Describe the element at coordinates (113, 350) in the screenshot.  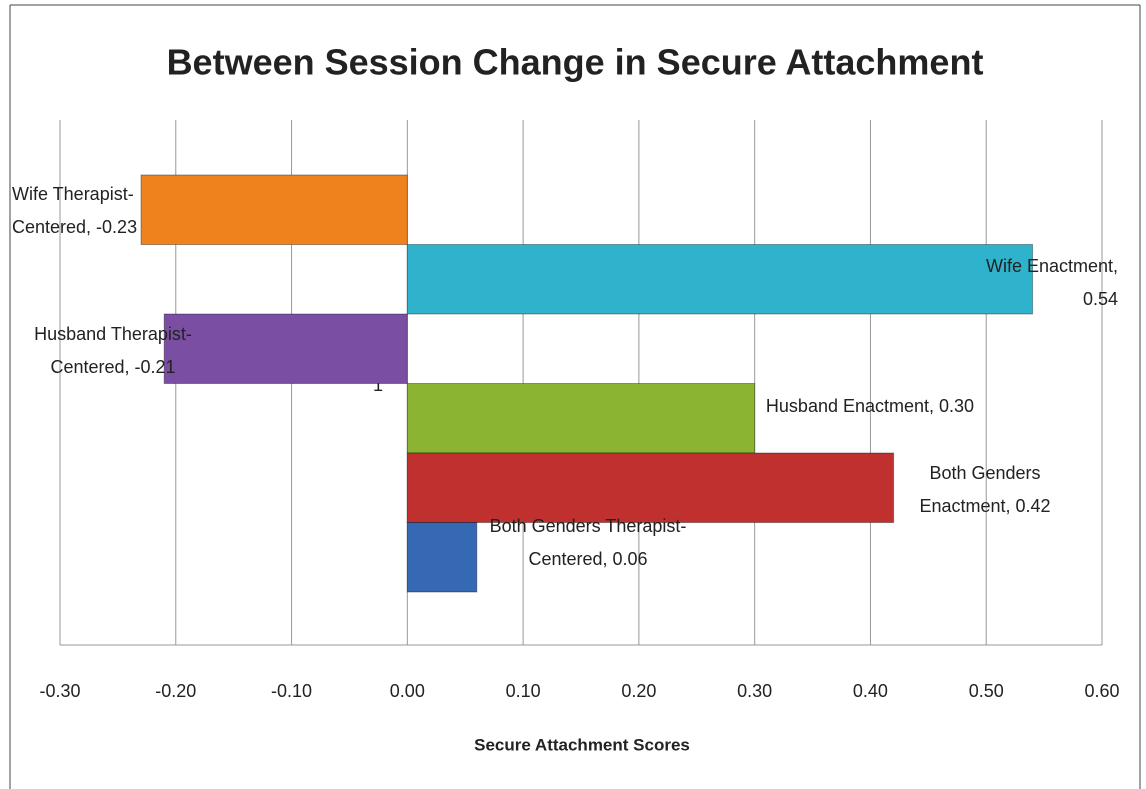
I see `data-label: Husband Therapist-Centered, -0.21` at that location.